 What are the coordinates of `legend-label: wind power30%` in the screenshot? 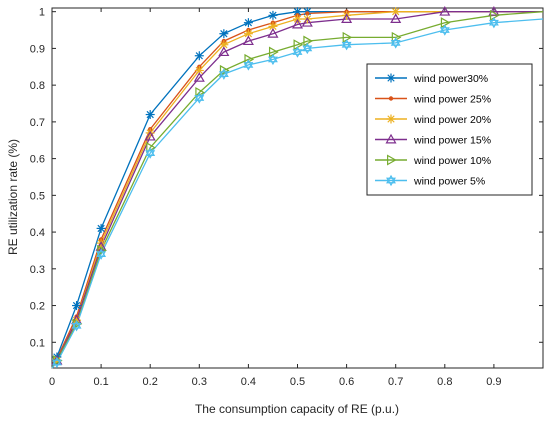 It's located at (450, 79).